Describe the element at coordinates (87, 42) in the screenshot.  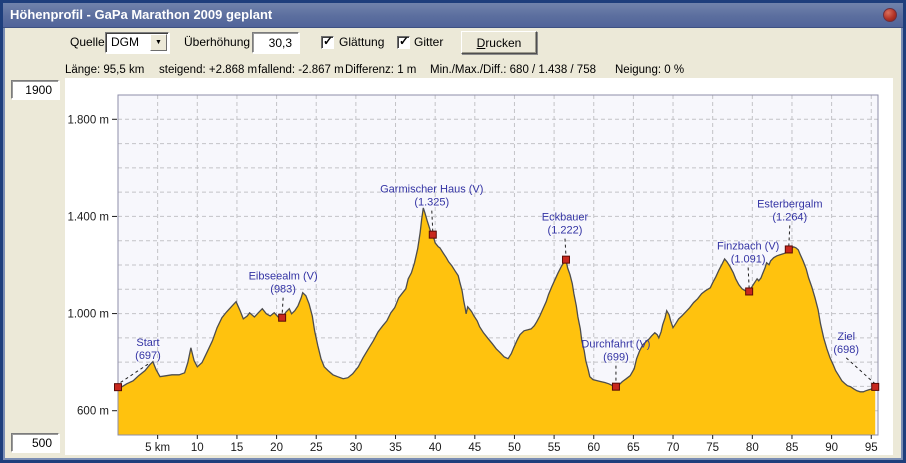
I see `quelle-label: Quelle` at that location.